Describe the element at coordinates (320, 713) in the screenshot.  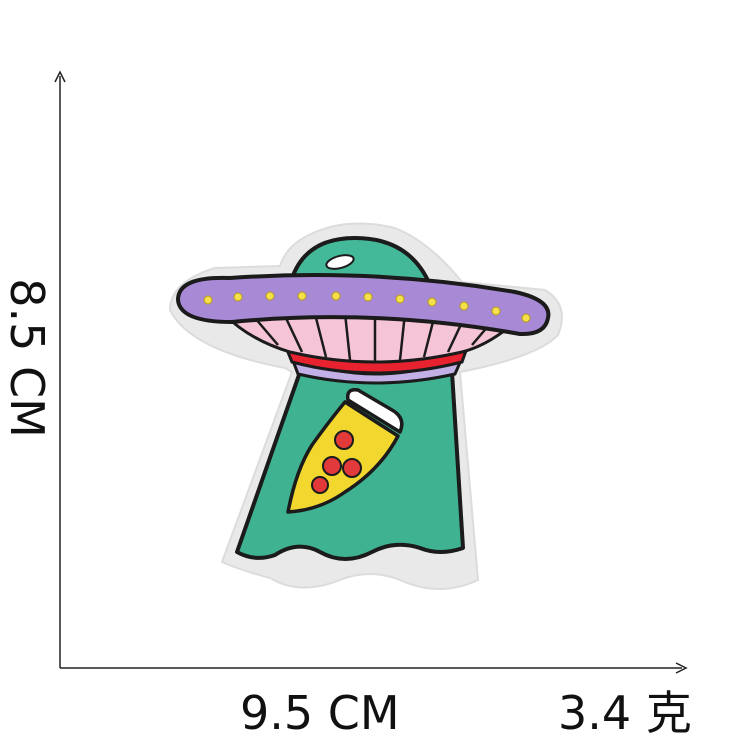
I see `width-label: 9.5 CM` at that location.